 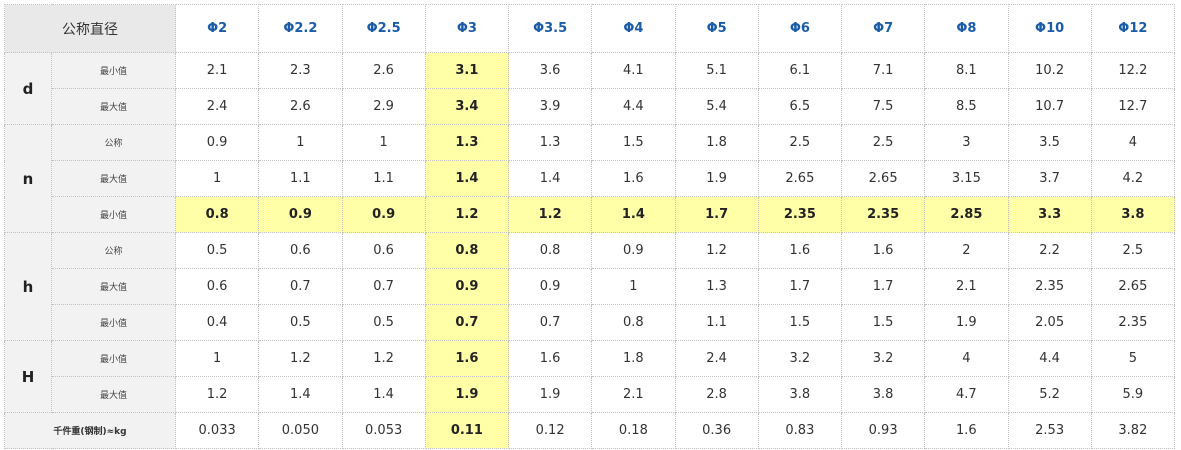 What do you see at coordinates (113, 142) in the screenshot?
I see `sub-label: 公称` at bounding box center [113, 142].